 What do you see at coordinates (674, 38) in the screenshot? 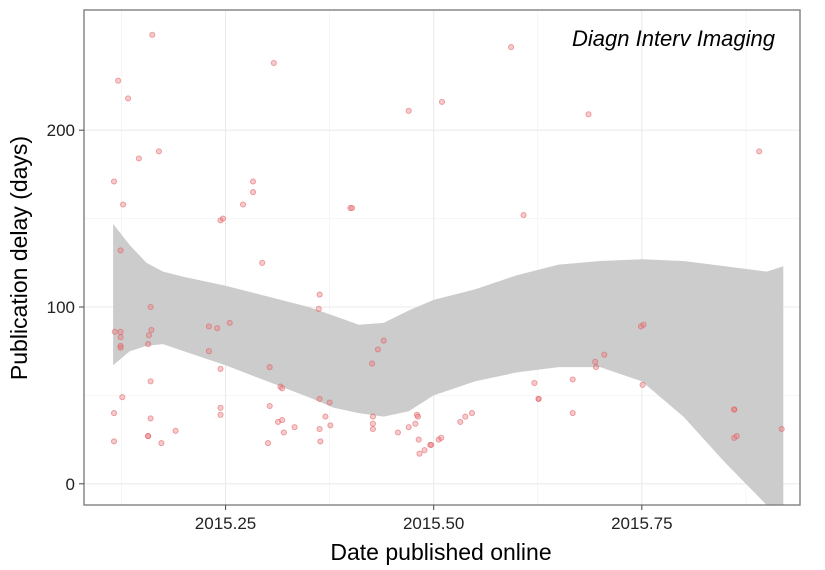
I see `chart-annotation: Diagn Interv Imaging` at bounding box center [674, 38].